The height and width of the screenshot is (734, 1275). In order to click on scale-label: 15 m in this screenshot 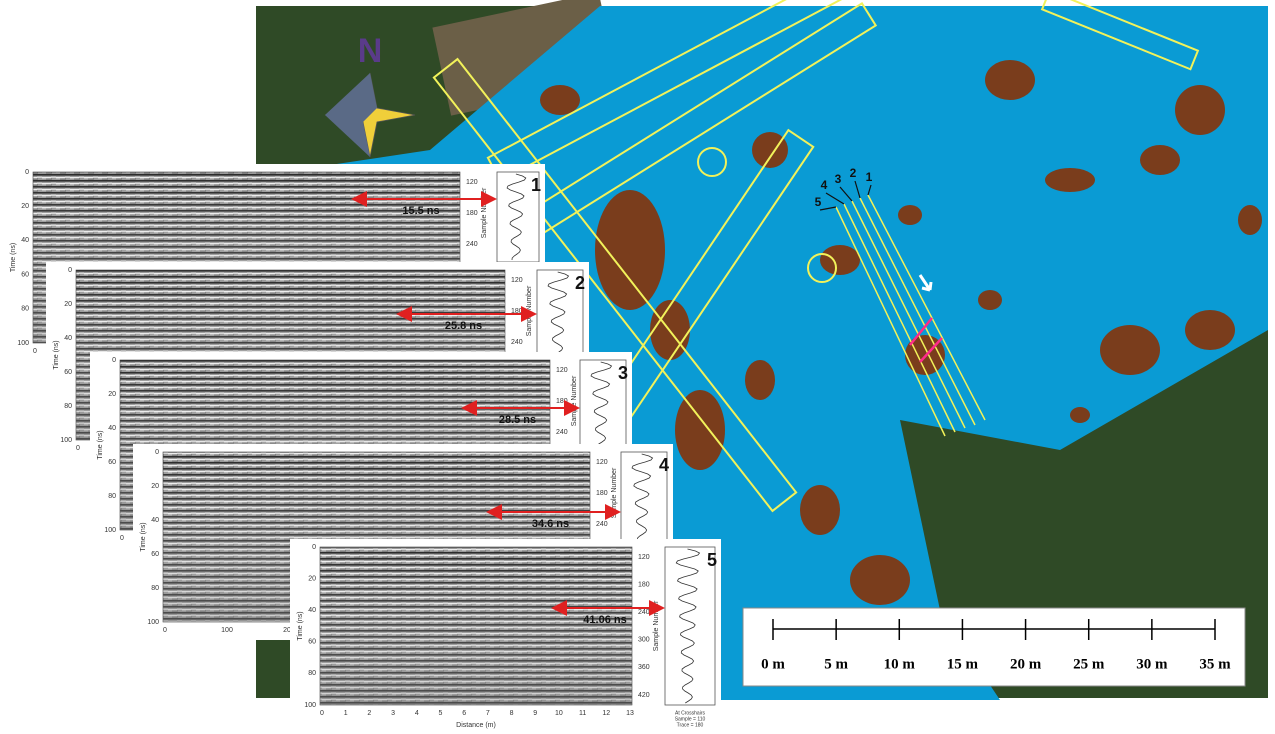, I will do `click(963, 664)`.